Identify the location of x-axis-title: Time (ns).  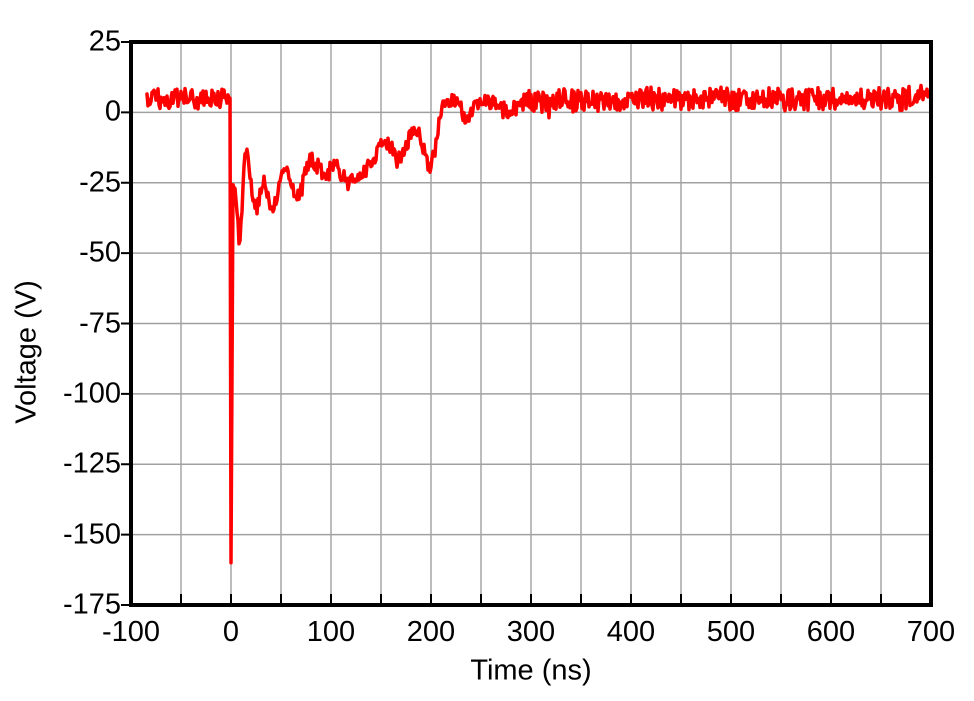
(531, 670).